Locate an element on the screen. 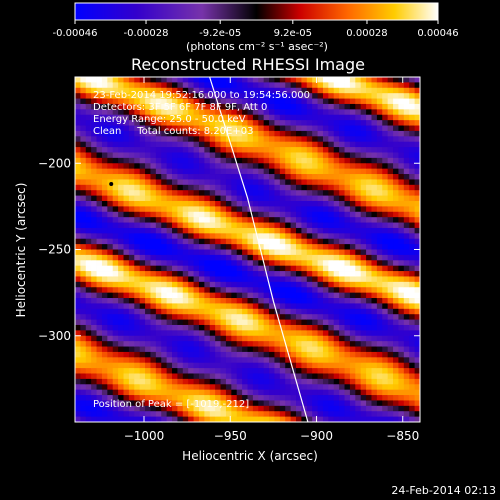 The image size is (500, 500). colorbar-tick-label: -0.00046 is located at coordinates (75, 33).